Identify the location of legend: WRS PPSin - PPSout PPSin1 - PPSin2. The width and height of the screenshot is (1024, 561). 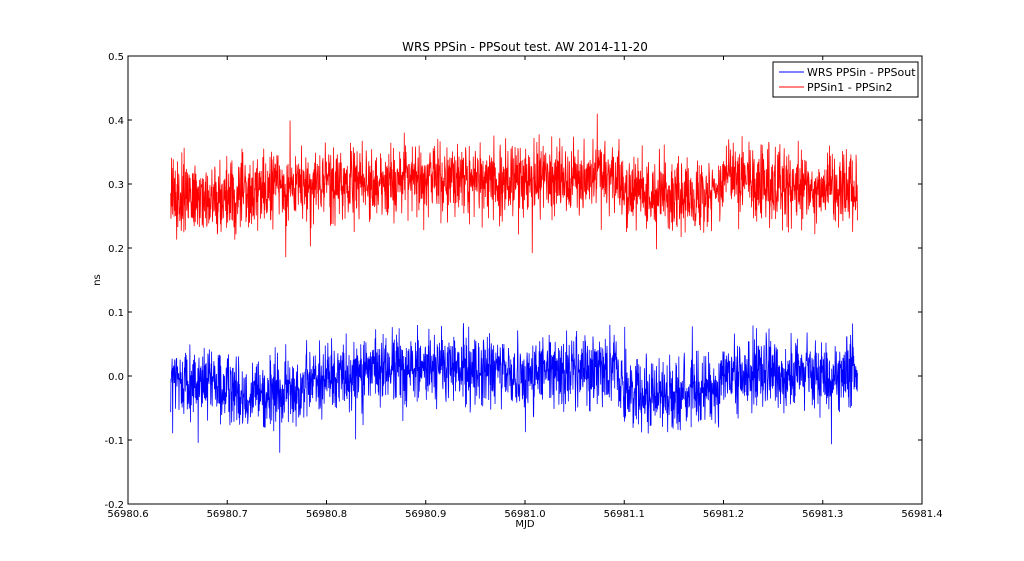
(845, 79).